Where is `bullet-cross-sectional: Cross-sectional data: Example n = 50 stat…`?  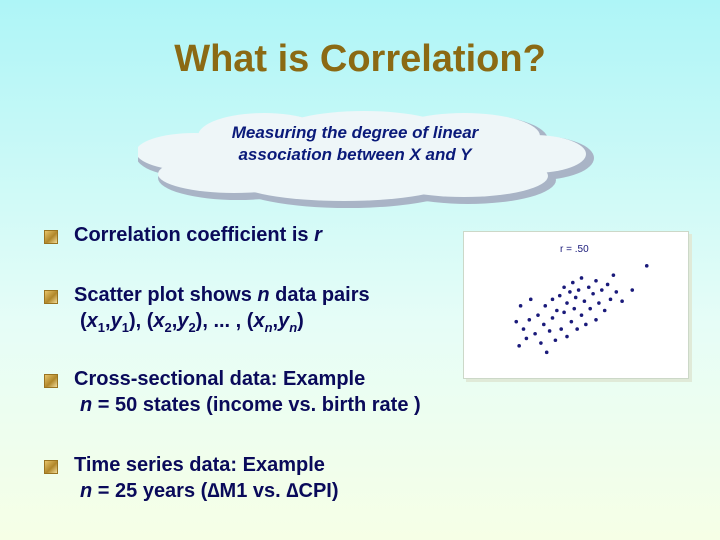 bullet-cross-sectional: Cross-sectional data: Example n = 50 stat… is located at coordinates (247, 392).